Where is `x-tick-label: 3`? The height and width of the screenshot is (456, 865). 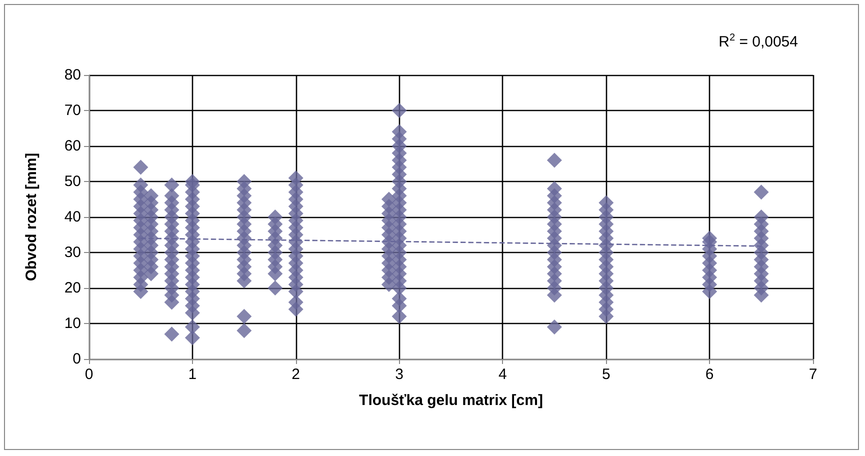 x-tick-label: 3 is located at coordinates (399, 374).